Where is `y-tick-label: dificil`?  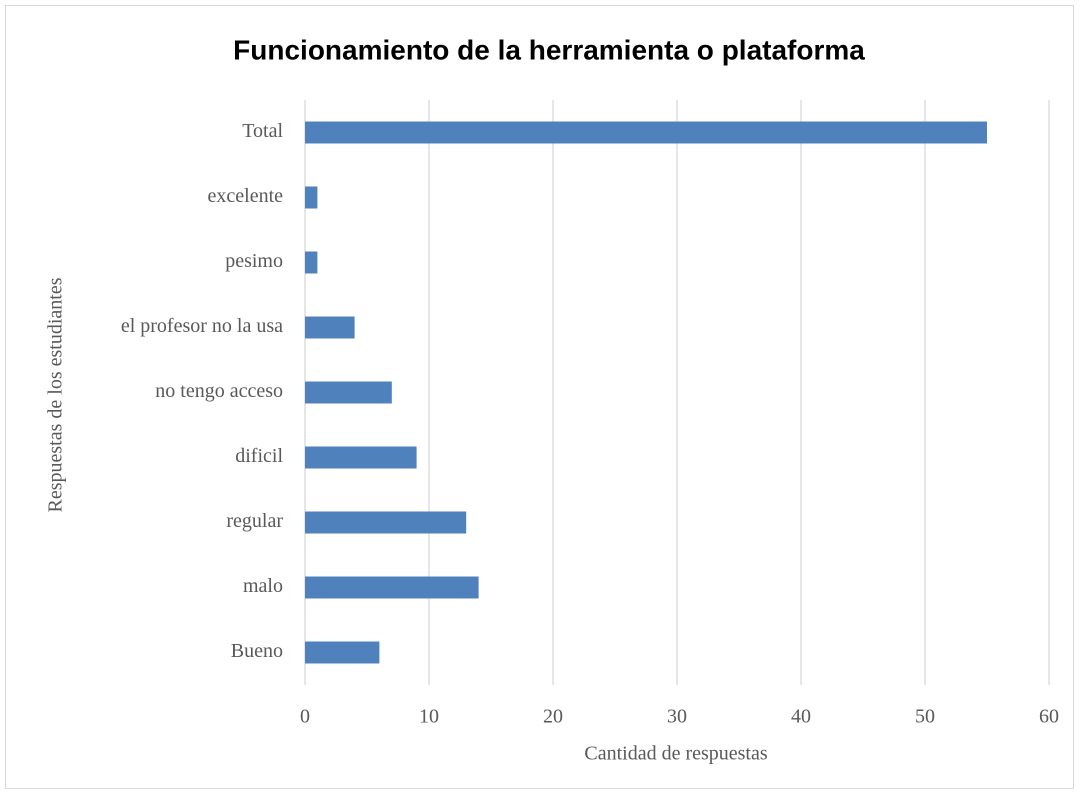 y-tick-label: dificil is located at coordinates (259, 456).